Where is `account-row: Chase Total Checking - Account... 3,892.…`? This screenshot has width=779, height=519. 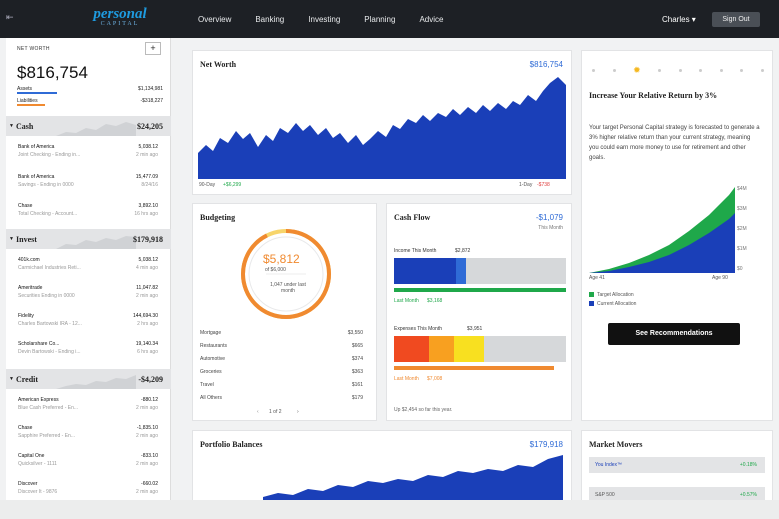
account-row: Chase Total Checking - Account... 3,892.… is located at coordinates (88, 210).